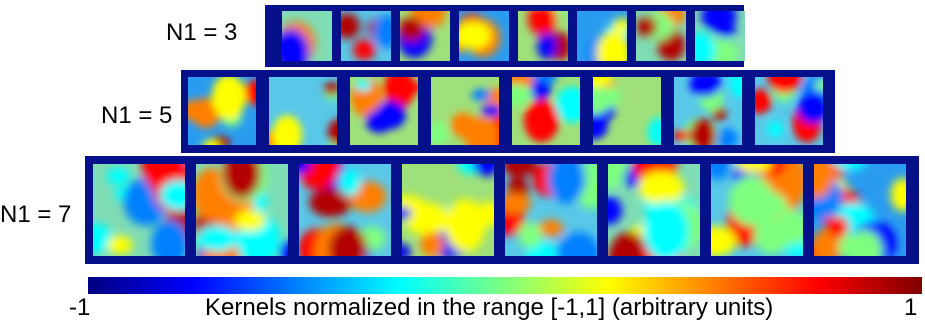 The width and height of the screenshot is (925, 324). Describe the element at coordinates (80, 307) in the screenshot. I see `colorbar-min-label: -1` at that location.